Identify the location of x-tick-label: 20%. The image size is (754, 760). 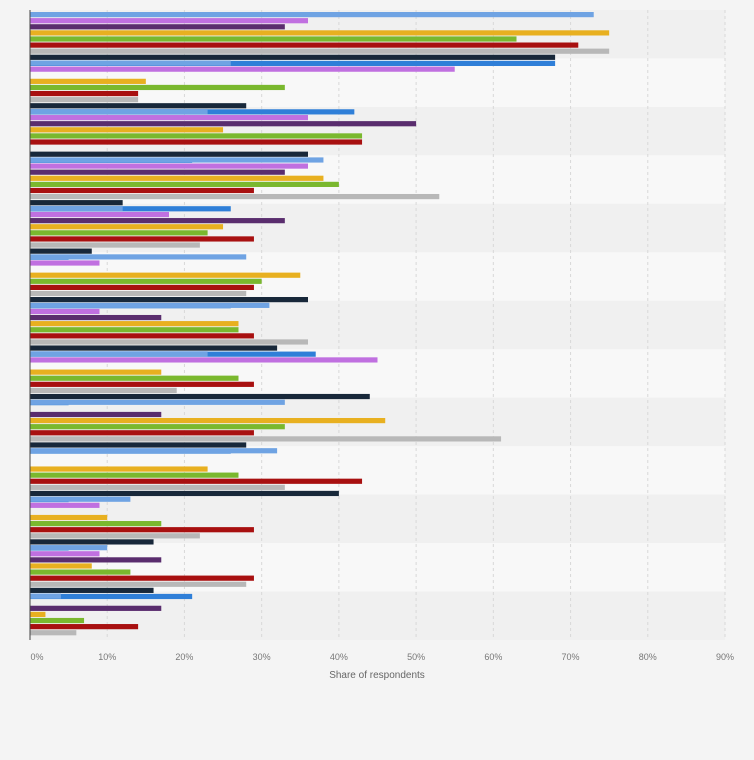
(184, 657).